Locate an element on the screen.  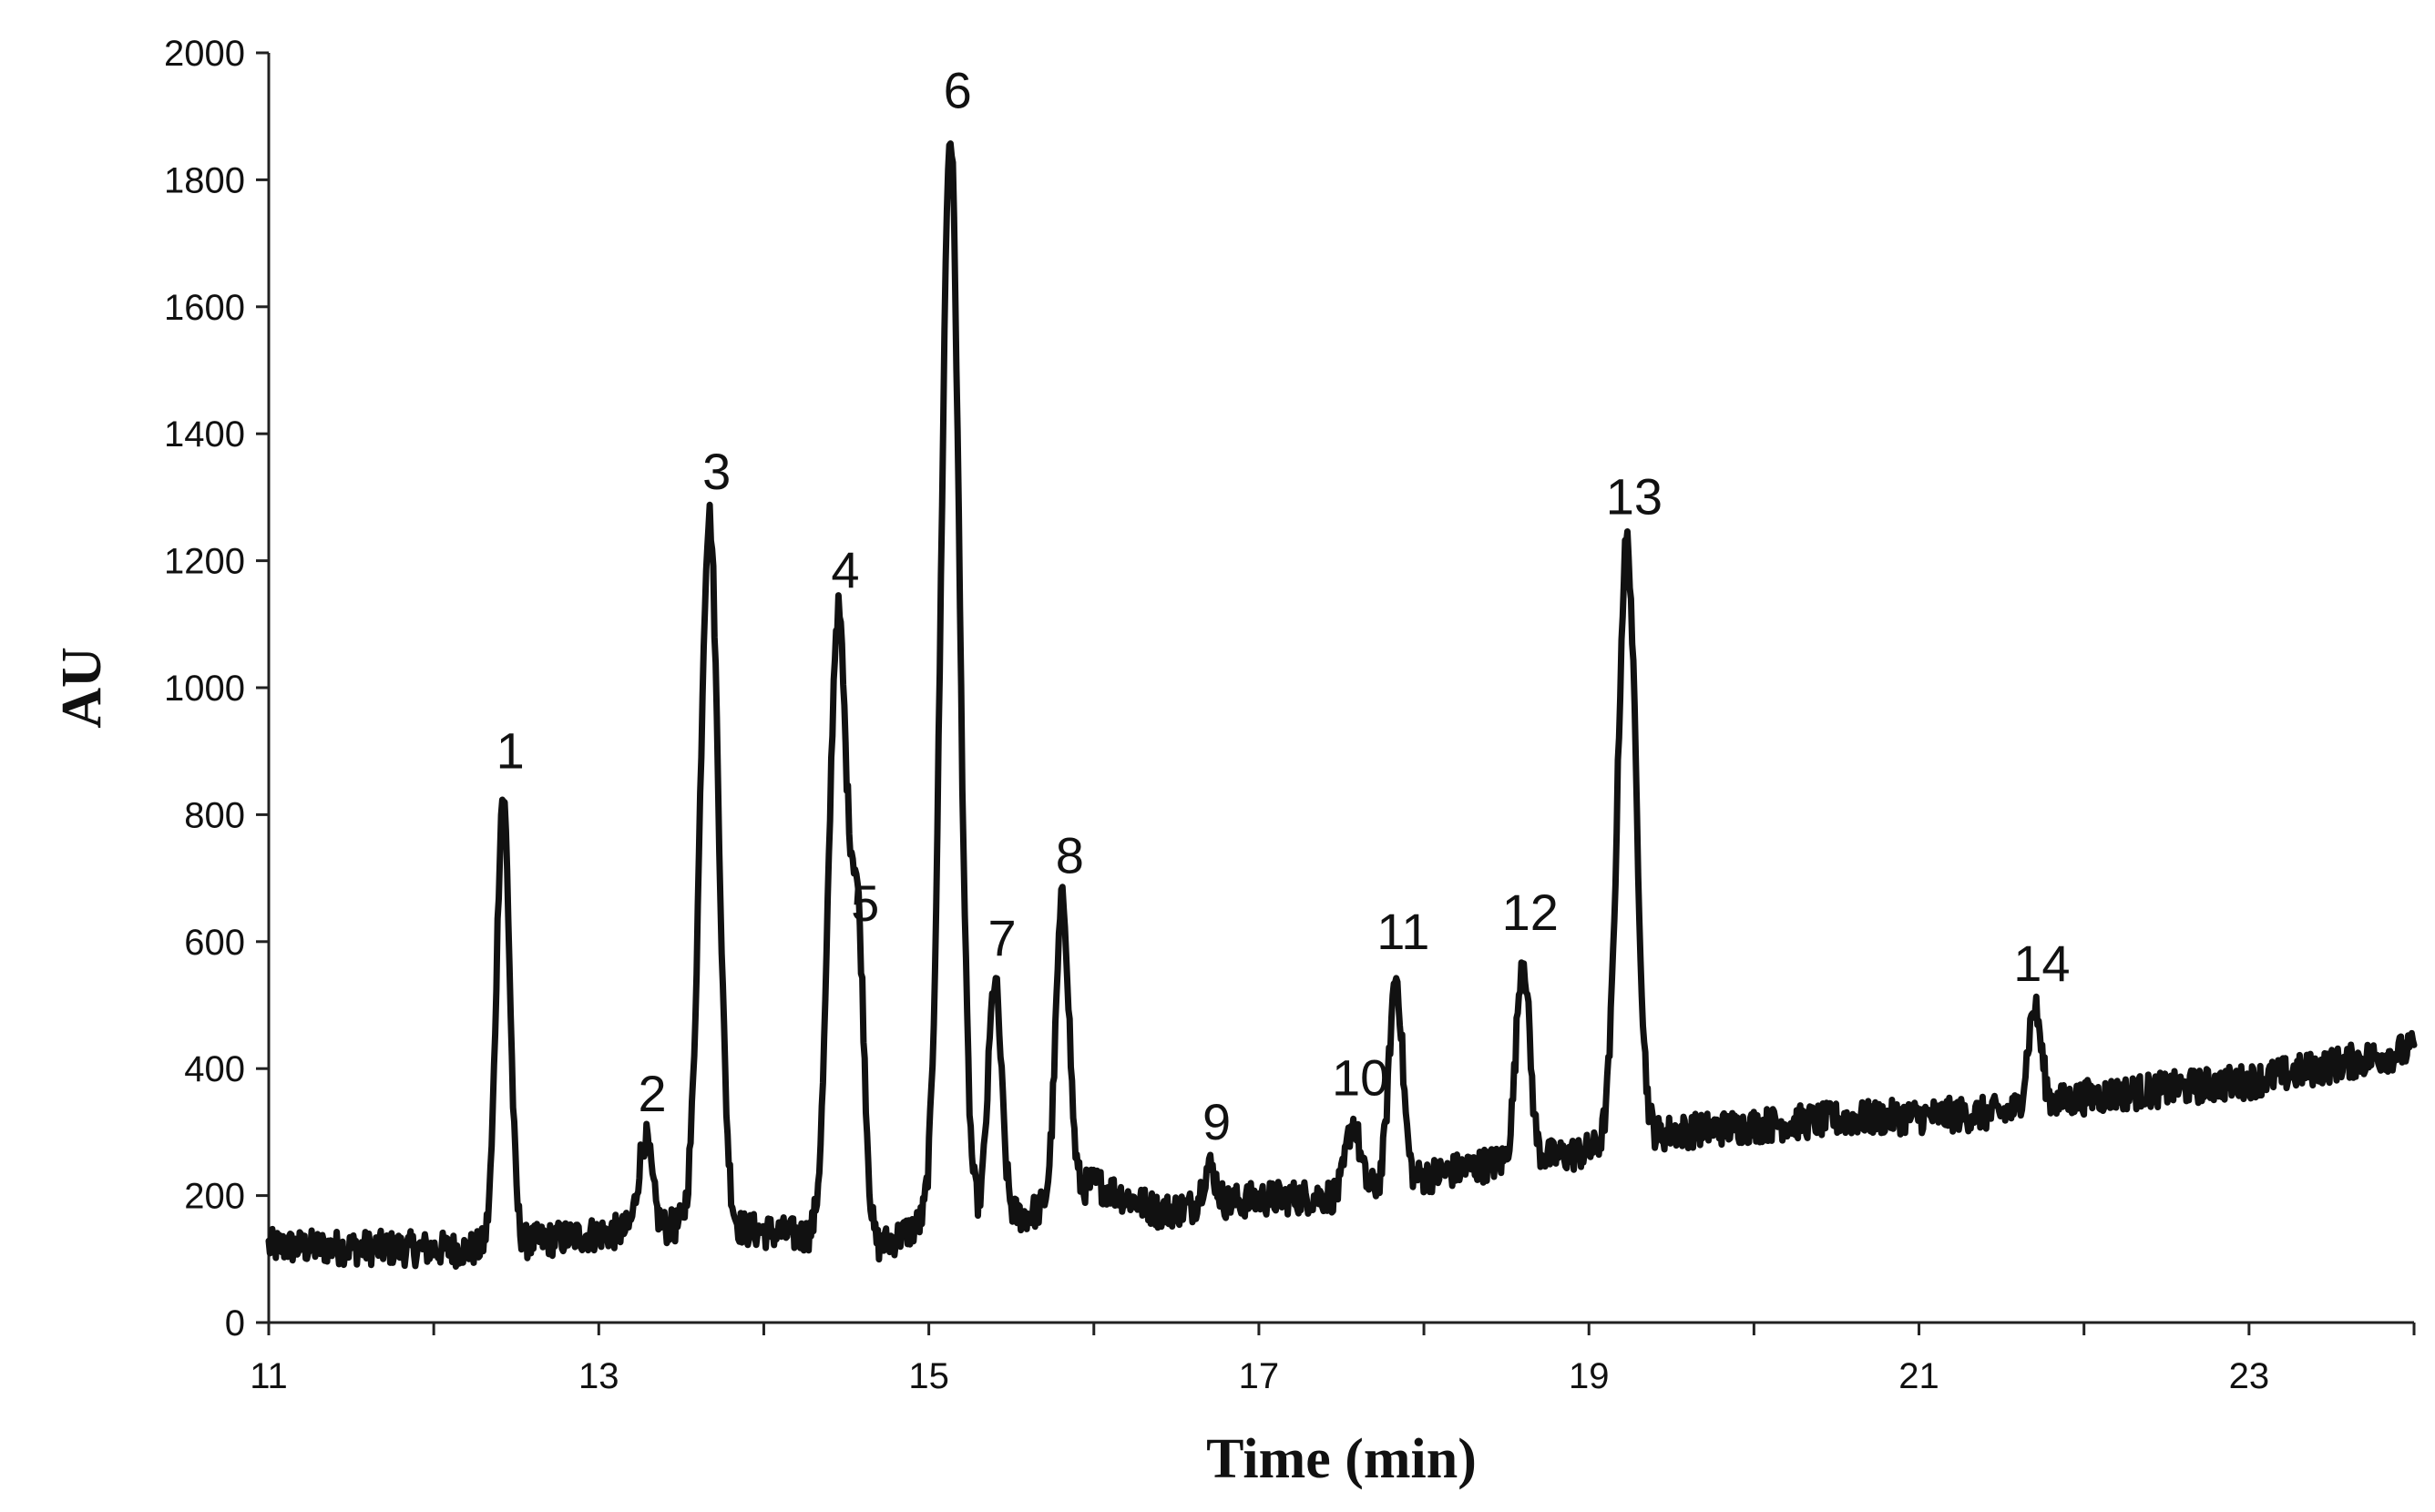
x-tick-label: 21 is located at coordinates (1918, 1376).